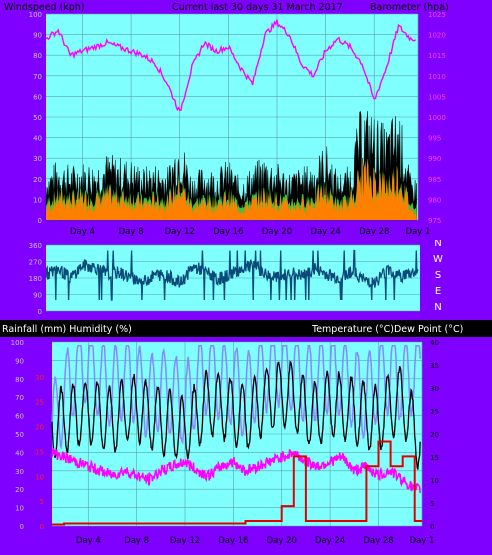 Image resolution: width=492 pixels, height=555 pixels. Describe the element at coordinates (136, 541) in the screenshot. I see `temp-xtick-label: Day 8` at that location.